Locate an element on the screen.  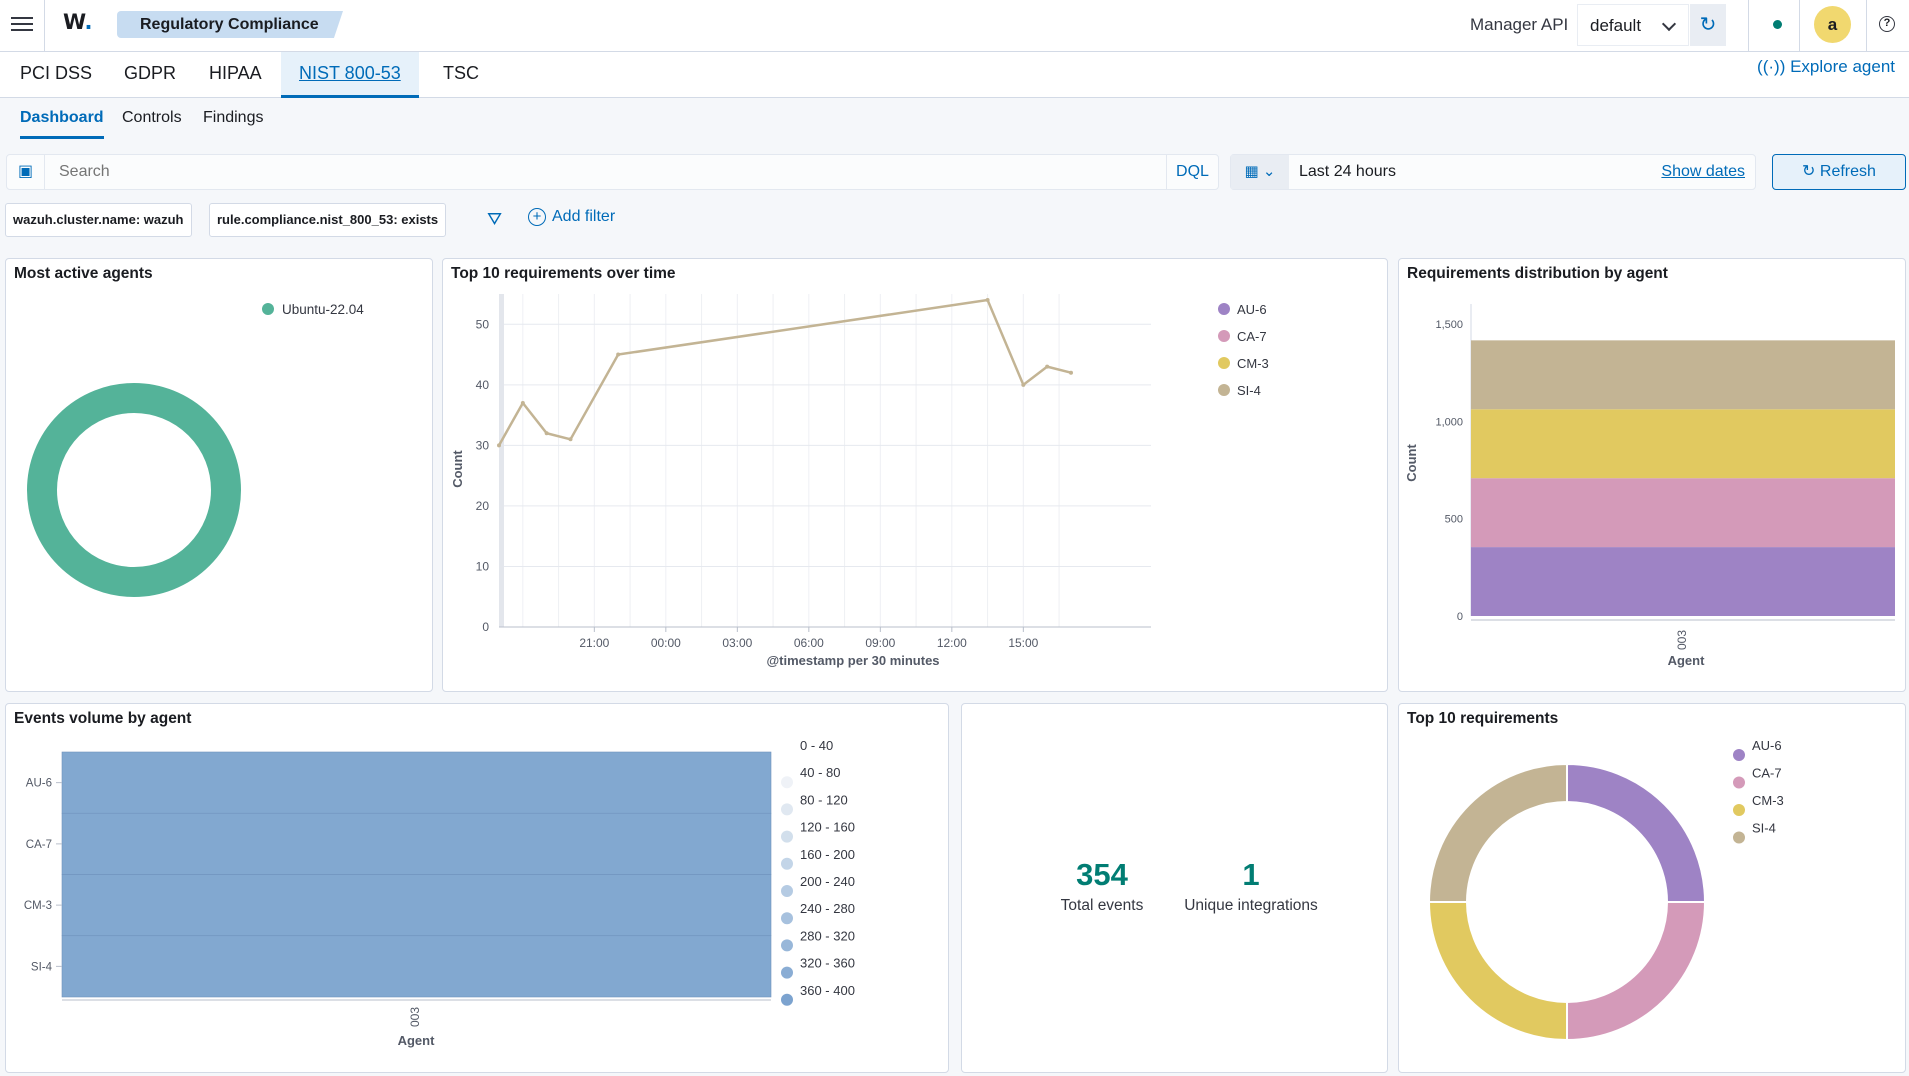
filter-pill-cluster: wazuh.cluster.name: wazuh is located at coordinates (98, 220).